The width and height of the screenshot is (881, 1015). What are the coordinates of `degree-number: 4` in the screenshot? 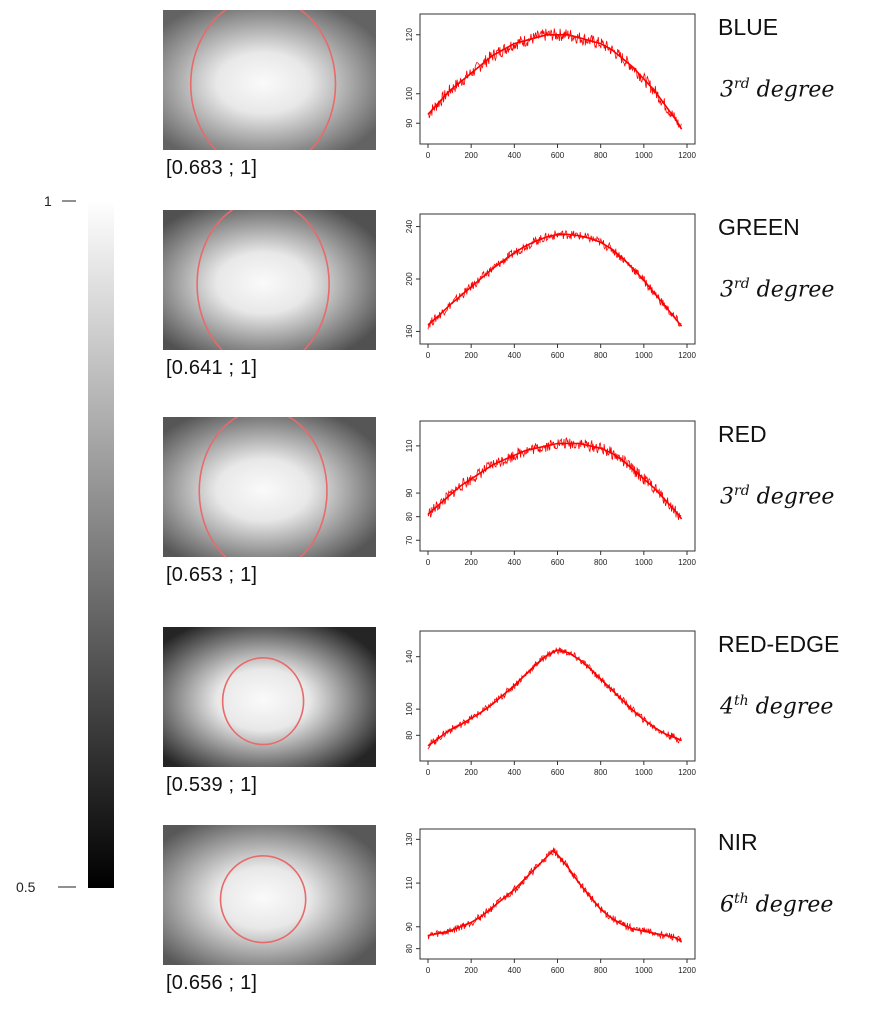 It's located at (727, 707).